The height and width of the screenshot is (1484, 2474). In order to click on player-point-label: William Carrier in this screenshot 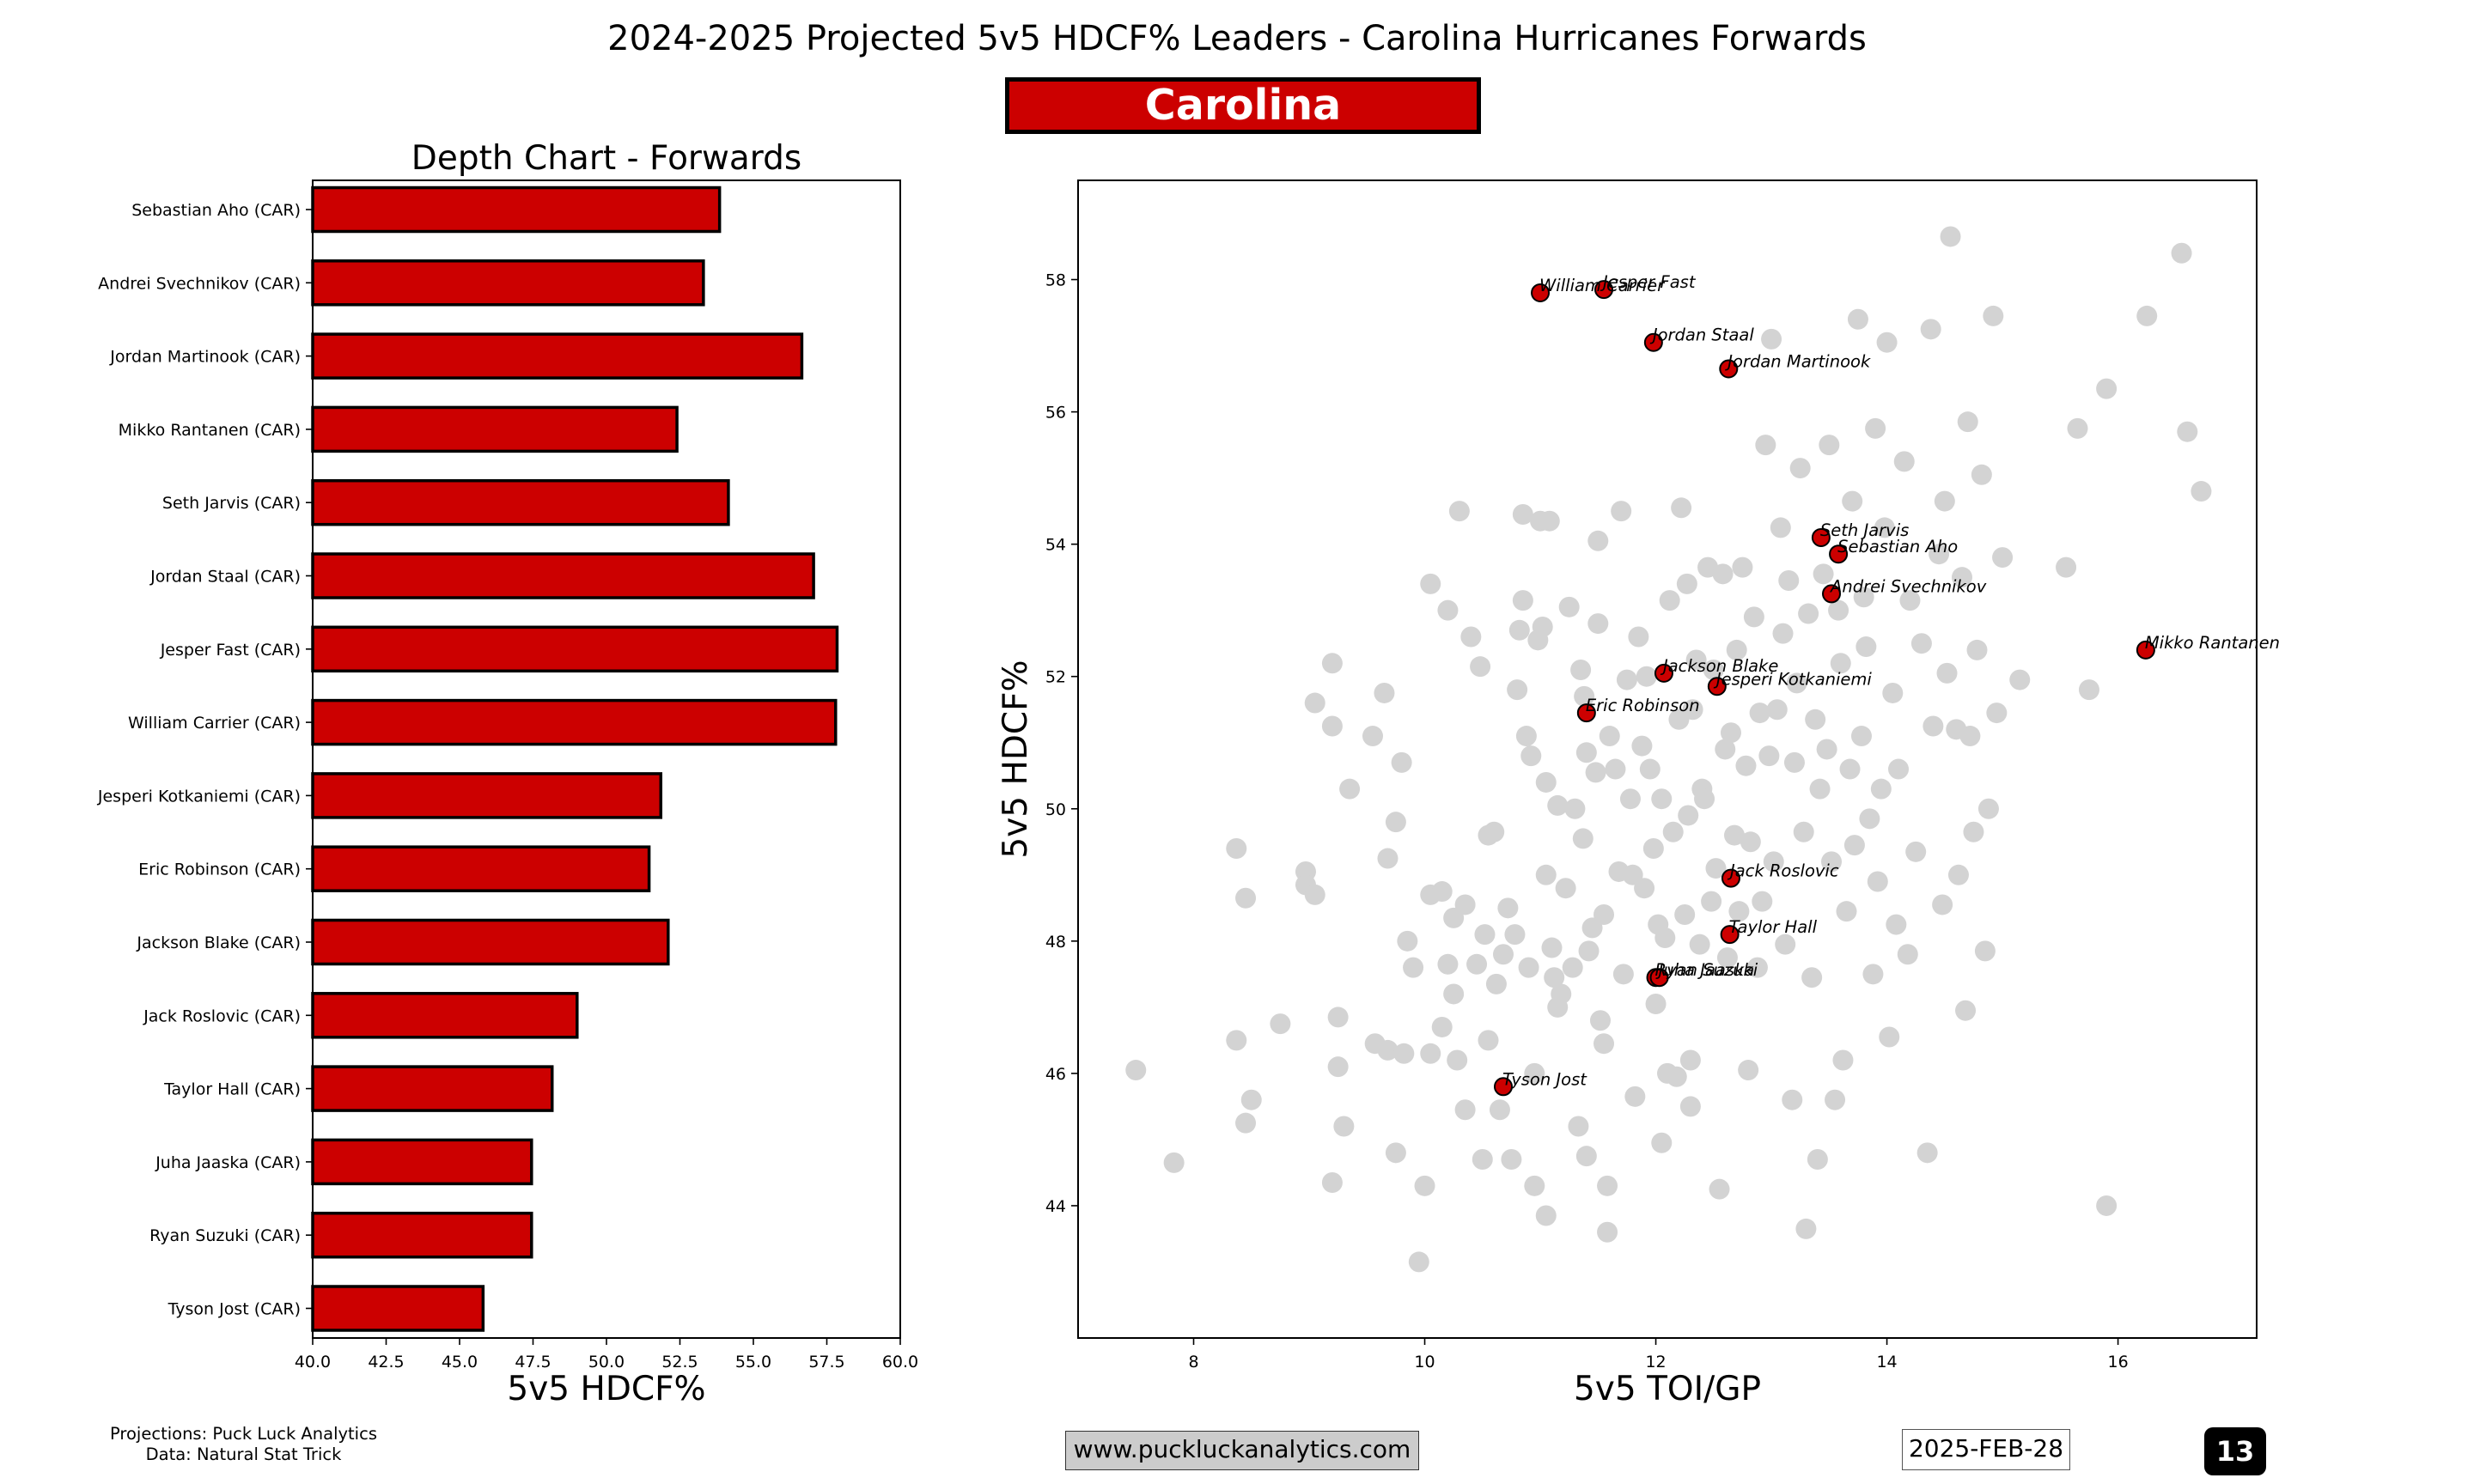, I will do `click(1602, 285)`.